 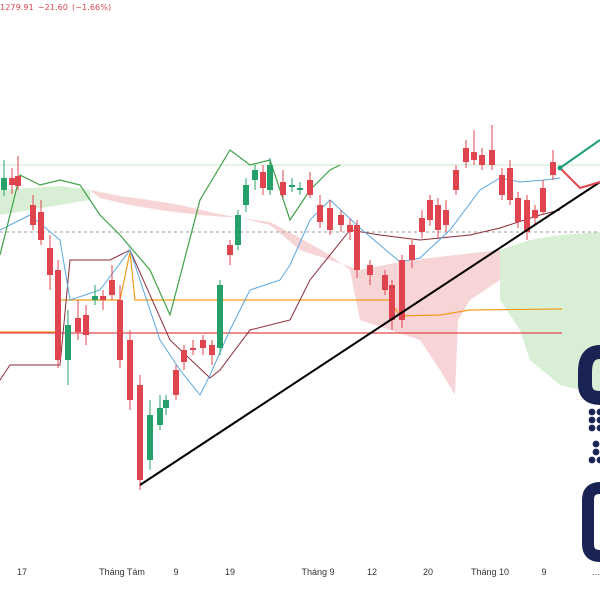 I want to click on close-value: 1279.91, so click(x=17, y=7).